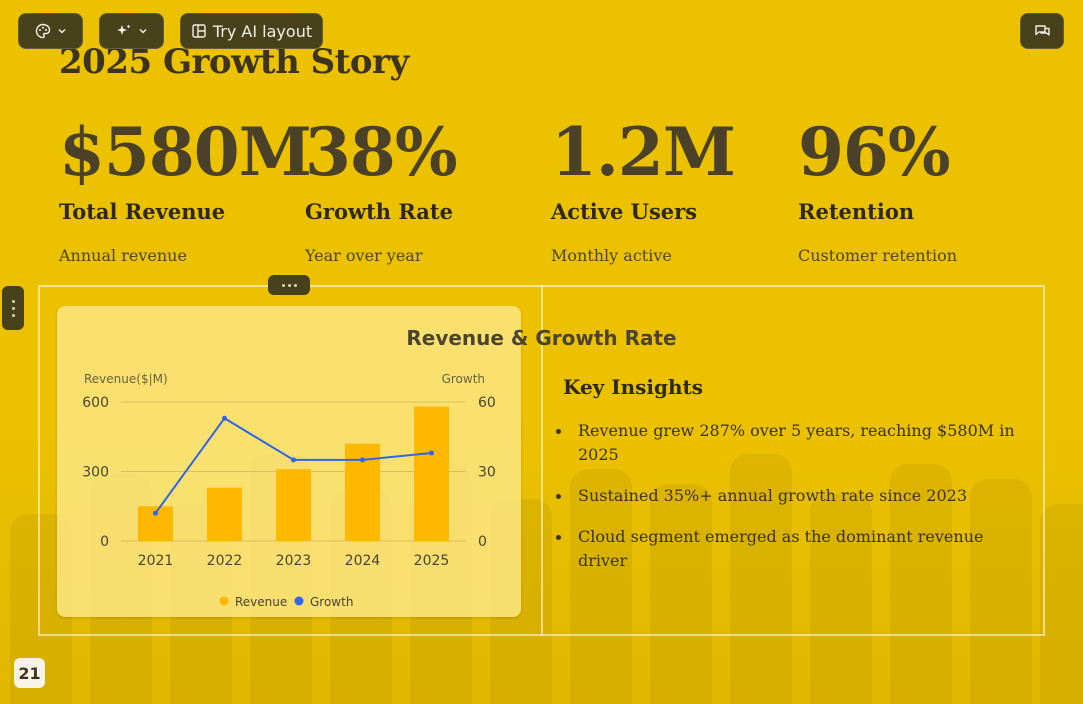 The height and width of the screenshot is (704, 1083). Describe the element at coordinates (126, 379) in the screenshot. I see `y-axis-label: Revenue($|M)` at that location.